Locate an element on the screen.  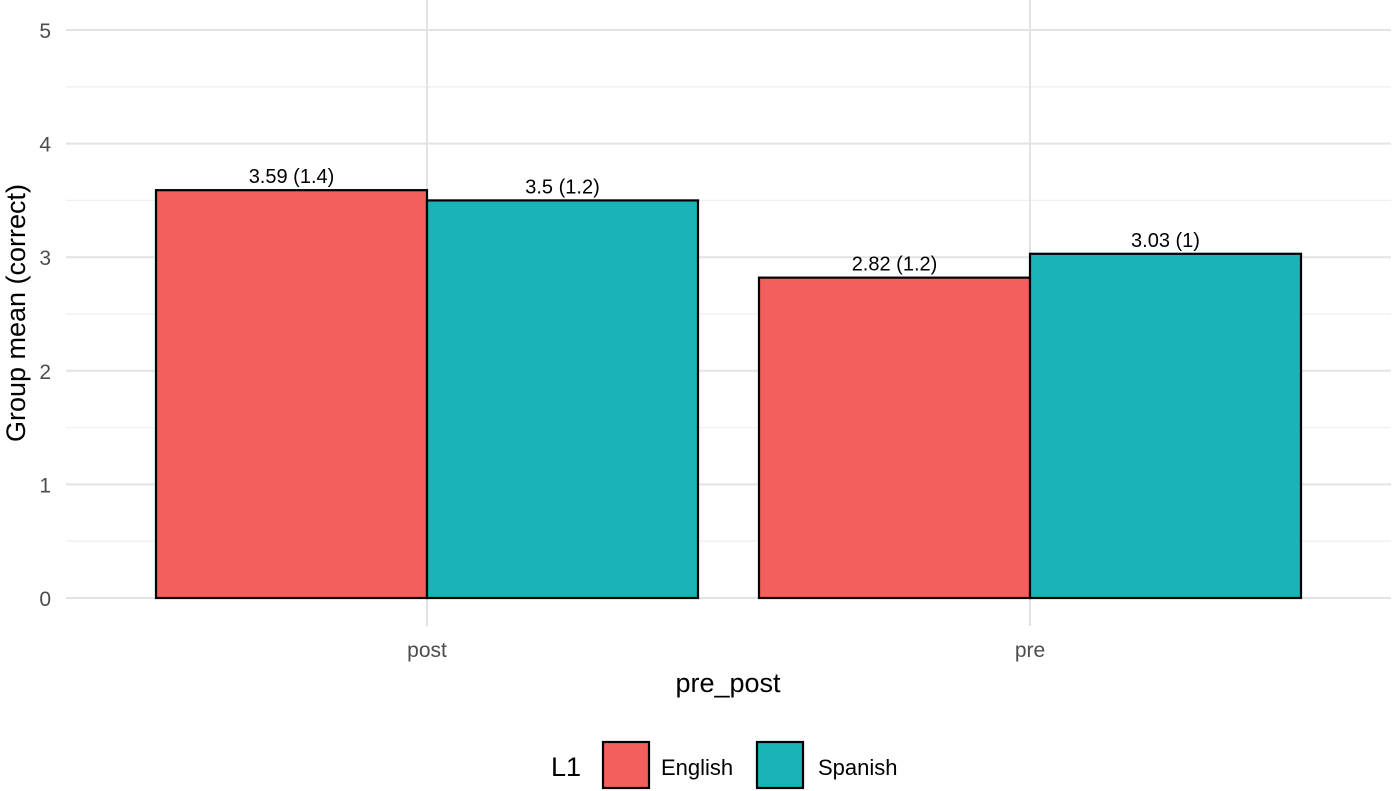
legend-key-spanish is located at coordinates (780, 765).